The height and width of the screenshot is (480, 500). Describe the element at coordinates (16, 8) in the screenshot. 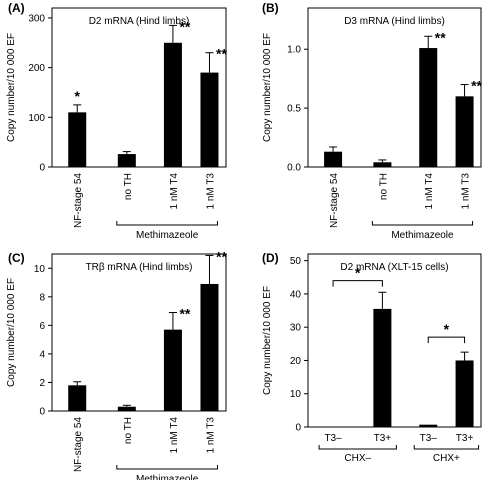

I see `panel-label: (A)` at that location.